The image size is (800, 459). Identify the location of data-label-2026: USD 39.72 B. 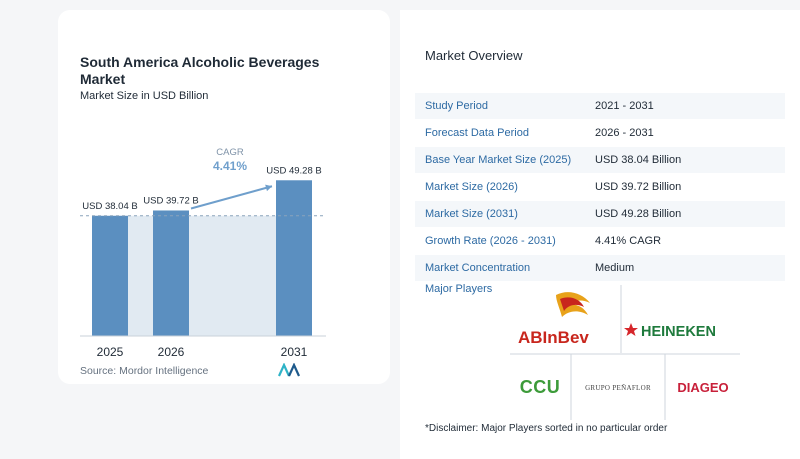
(170, 200).